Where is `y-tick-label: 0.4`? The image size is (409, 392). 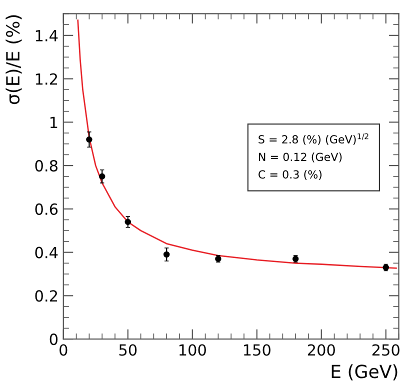 y-tick-label: 0.4 is located at coordinates (46, 252).